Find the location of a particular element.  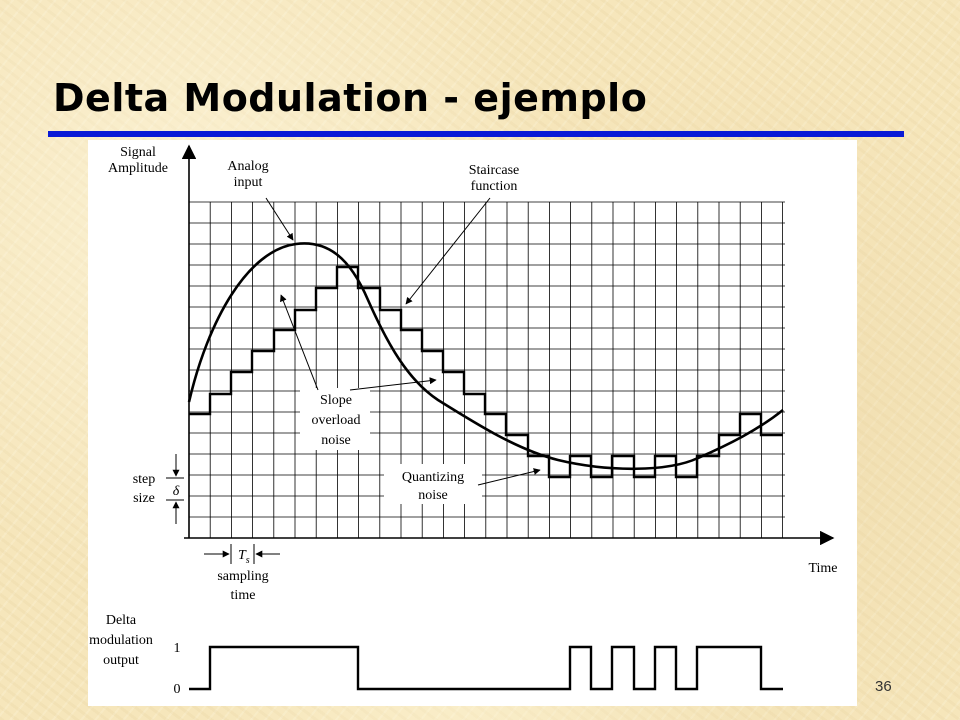

quantizing-noise-arrow is located at coordinates (509, 477).